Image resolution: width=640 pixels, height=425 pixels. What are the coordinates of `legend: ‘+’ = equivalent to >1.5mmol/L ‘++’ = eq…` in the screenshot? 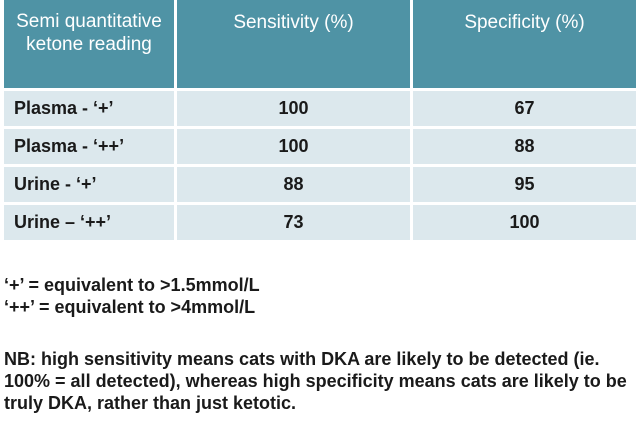 It's located at (132, 296).